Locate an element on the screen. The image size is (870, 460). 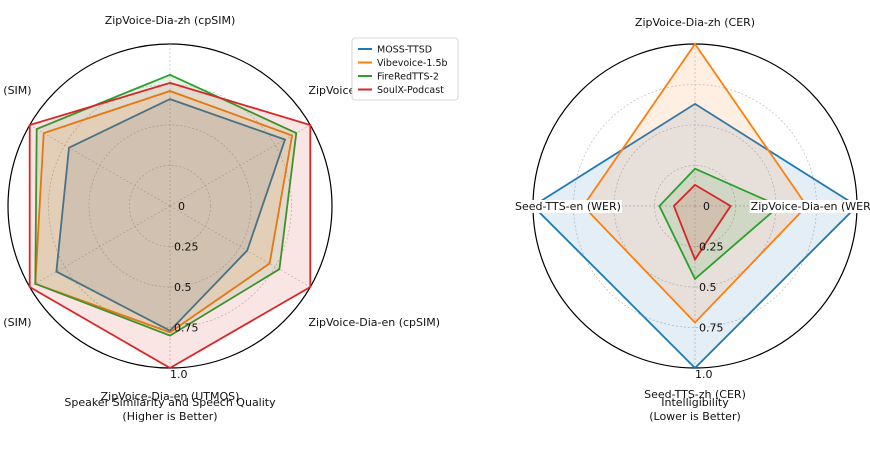
chart-title: Speaker Similarity and Speech Quality is located at coordinates (170, 402).